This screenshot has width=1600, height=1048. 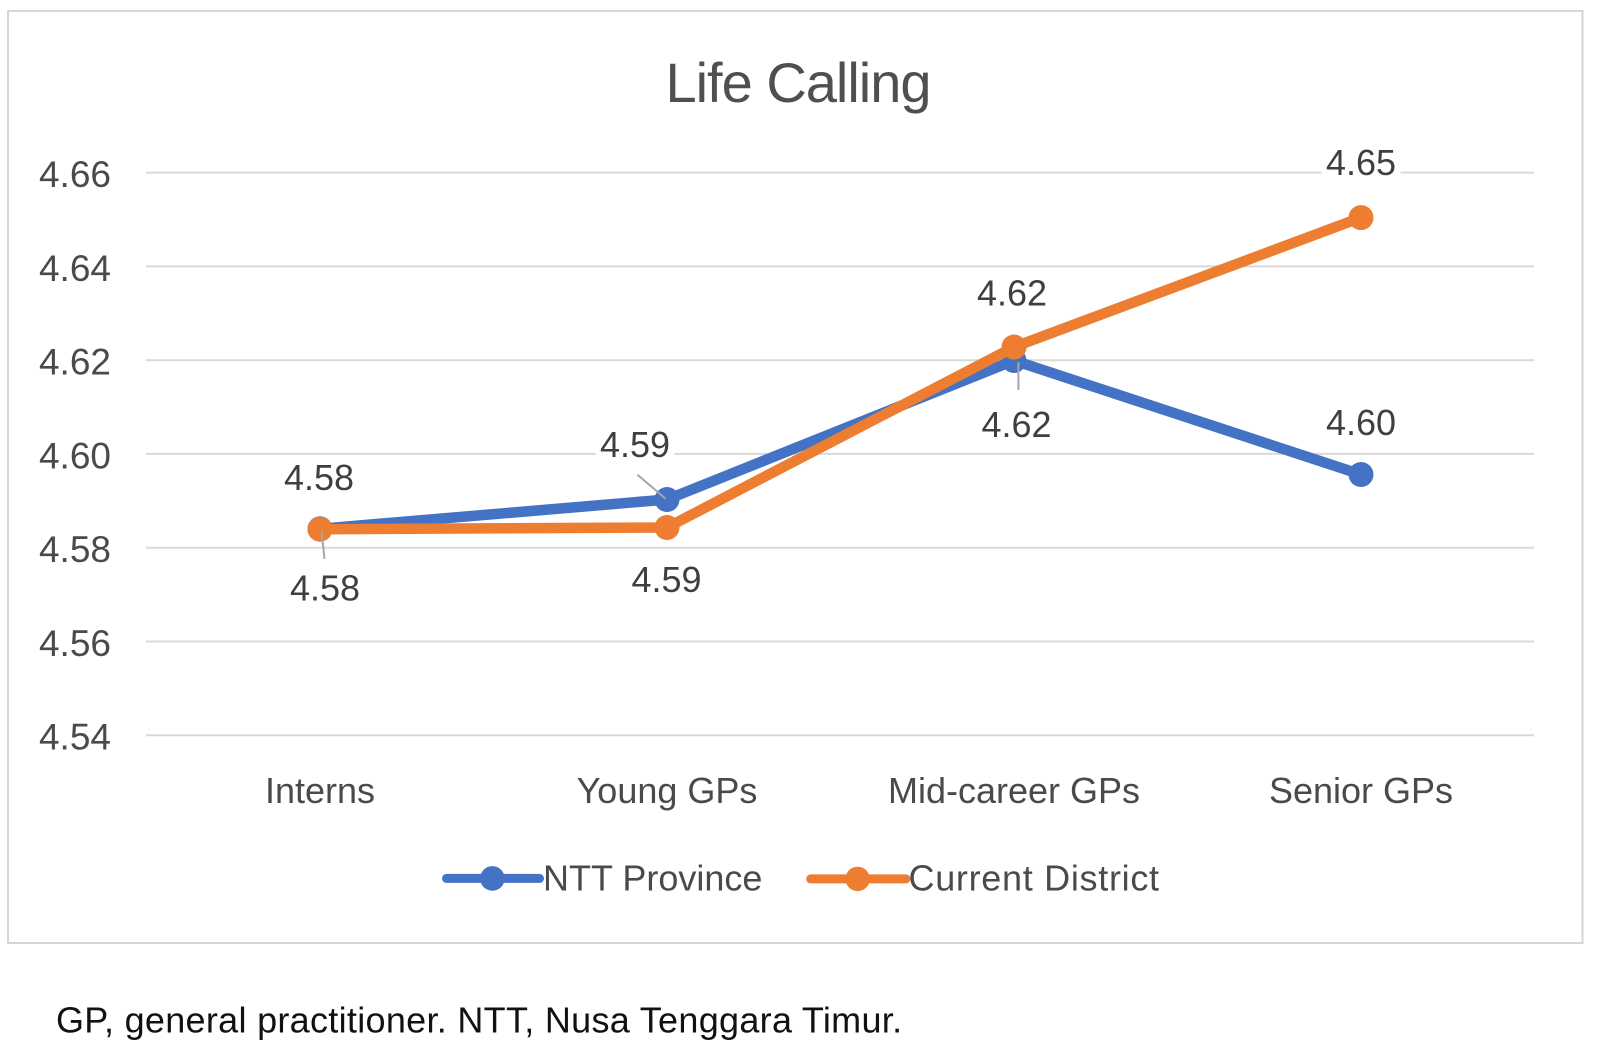 What do you see at coordinates (75, 268) in the screenshot?
I see `svg-text: 4.64` at bounding box center [75, 268].